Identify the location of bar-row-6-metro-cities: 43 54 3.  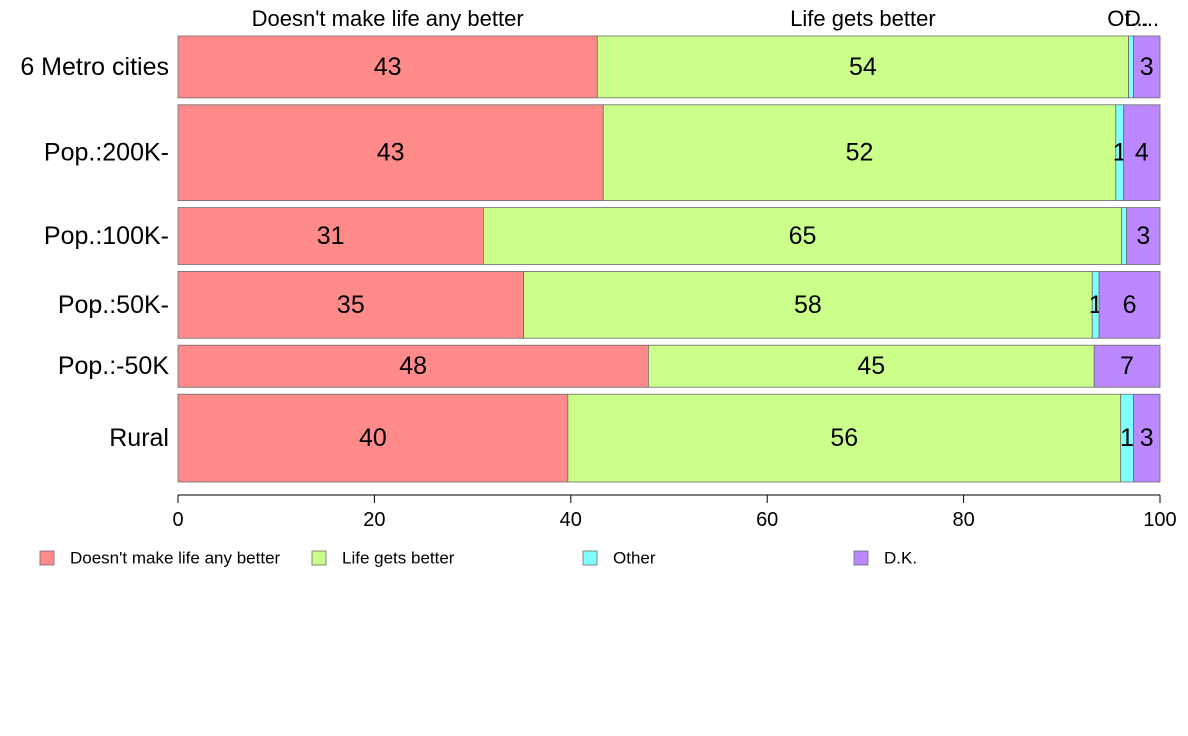
(669, 67).